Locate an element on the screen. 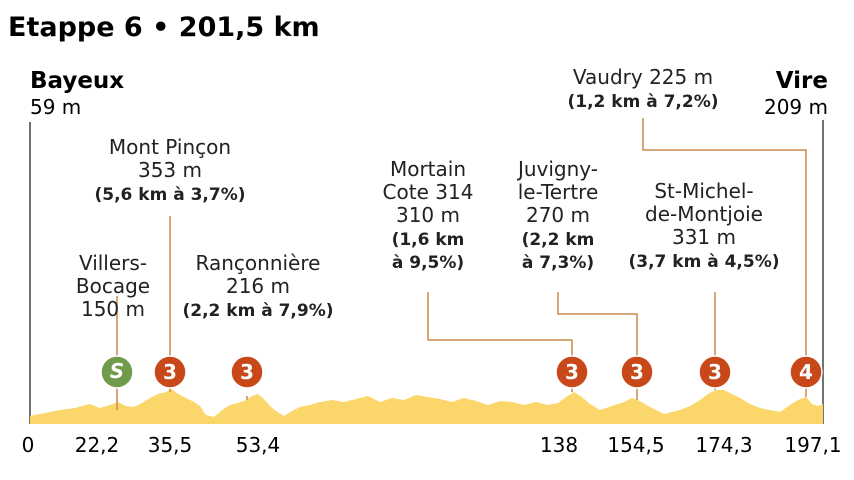 The image size is (854, 480). tick-label: 22,2 is located at coordinates (97, 445).